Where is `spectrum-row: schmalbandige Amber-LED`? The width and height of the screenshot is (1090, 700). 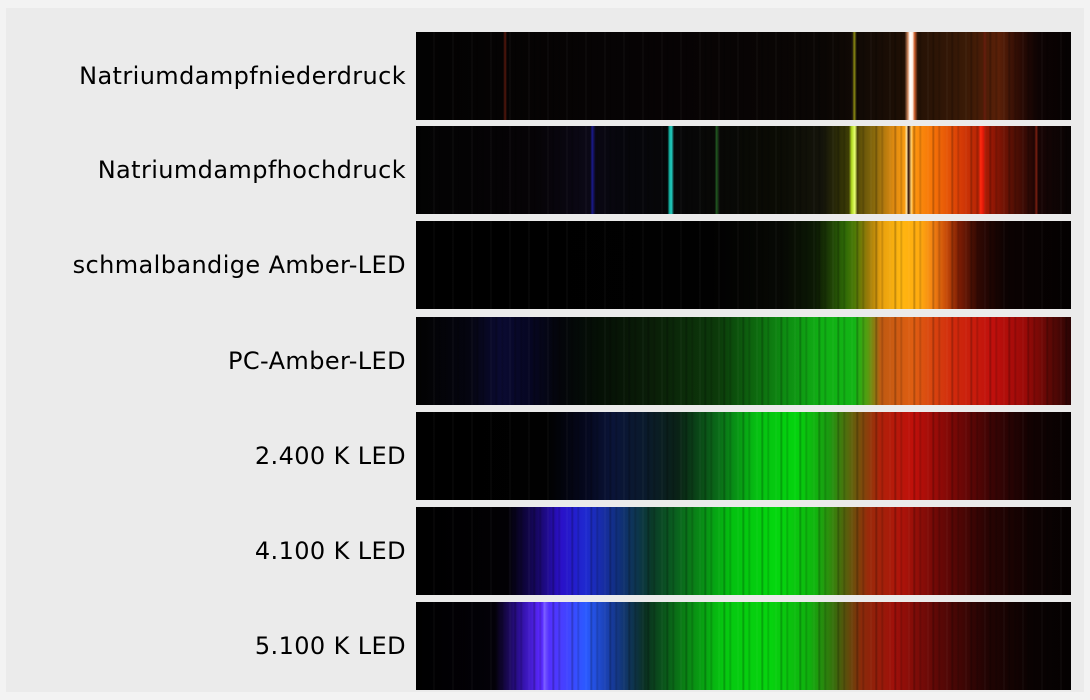 spectrum-row: schmalbandige Amber-LED is located at coordinates (545, 265).